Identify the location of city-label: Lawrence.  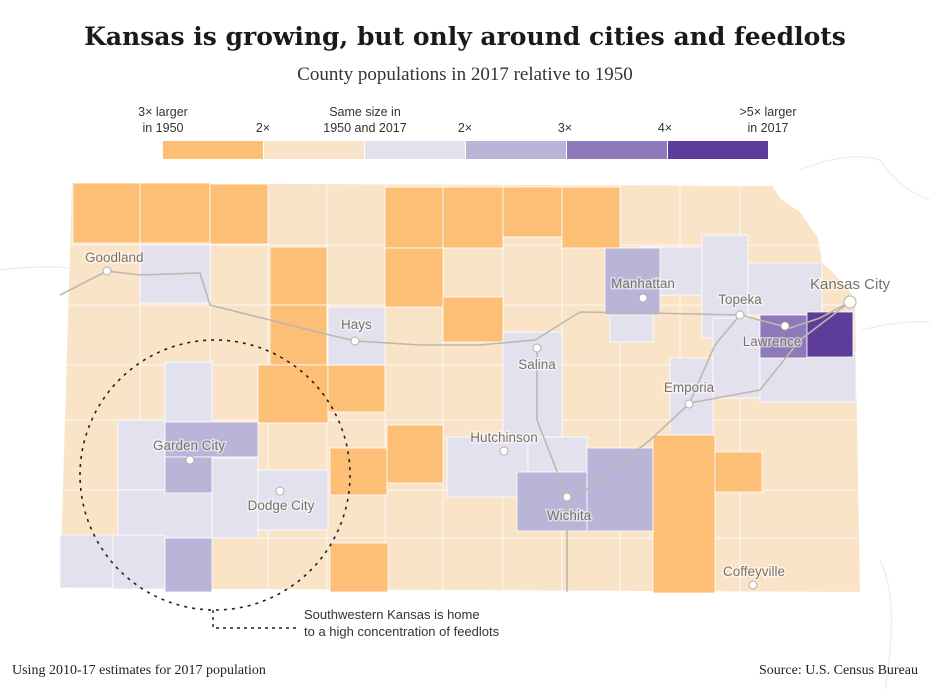
(772, 341).